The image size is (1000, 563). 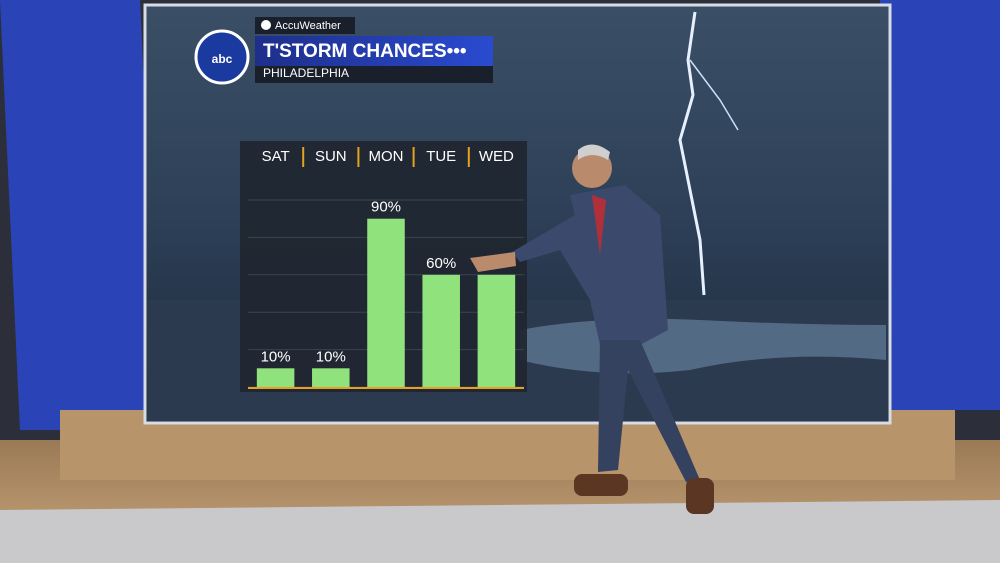 I want to click on brand-box, so click(x=305, y=25).